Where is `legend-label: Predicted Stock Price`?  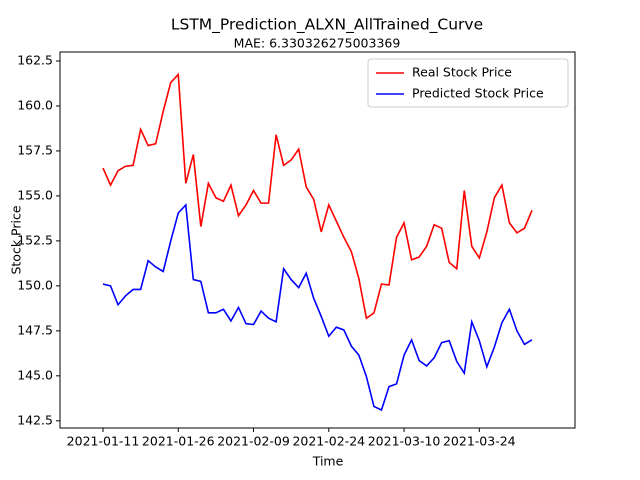
legend-label: Predicted Stock Price is located at coordinates (478, 93).